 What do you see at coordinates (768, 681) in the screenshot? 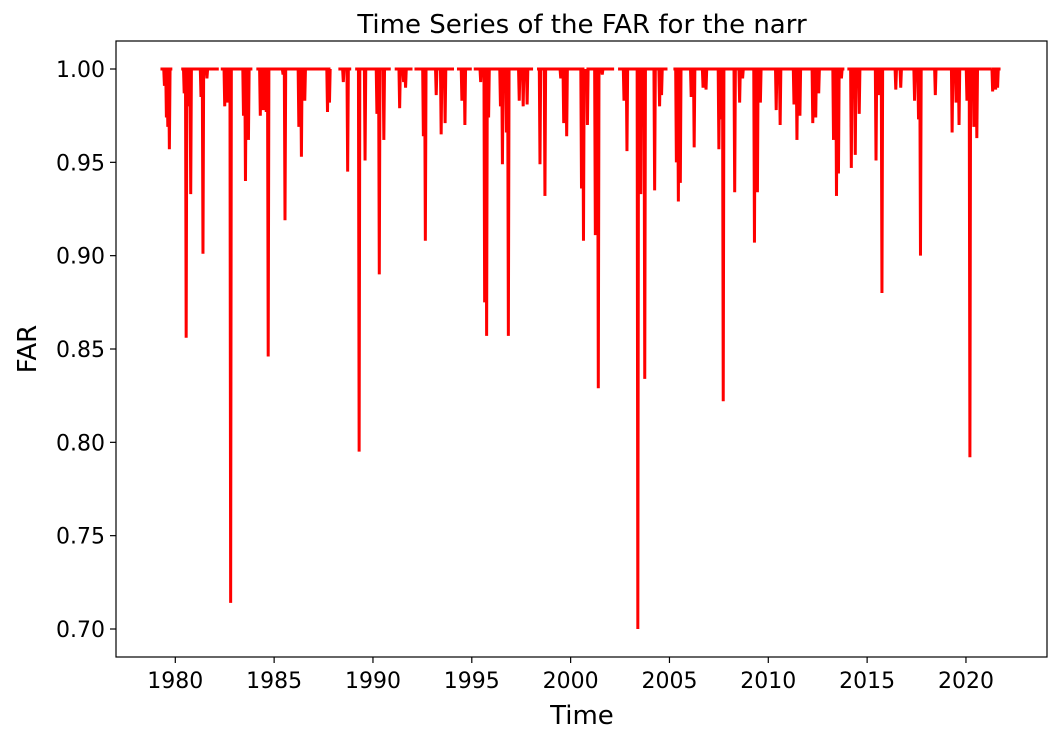
I see `x-tick-label-2010: 2010` at bounding box center [768, 681].